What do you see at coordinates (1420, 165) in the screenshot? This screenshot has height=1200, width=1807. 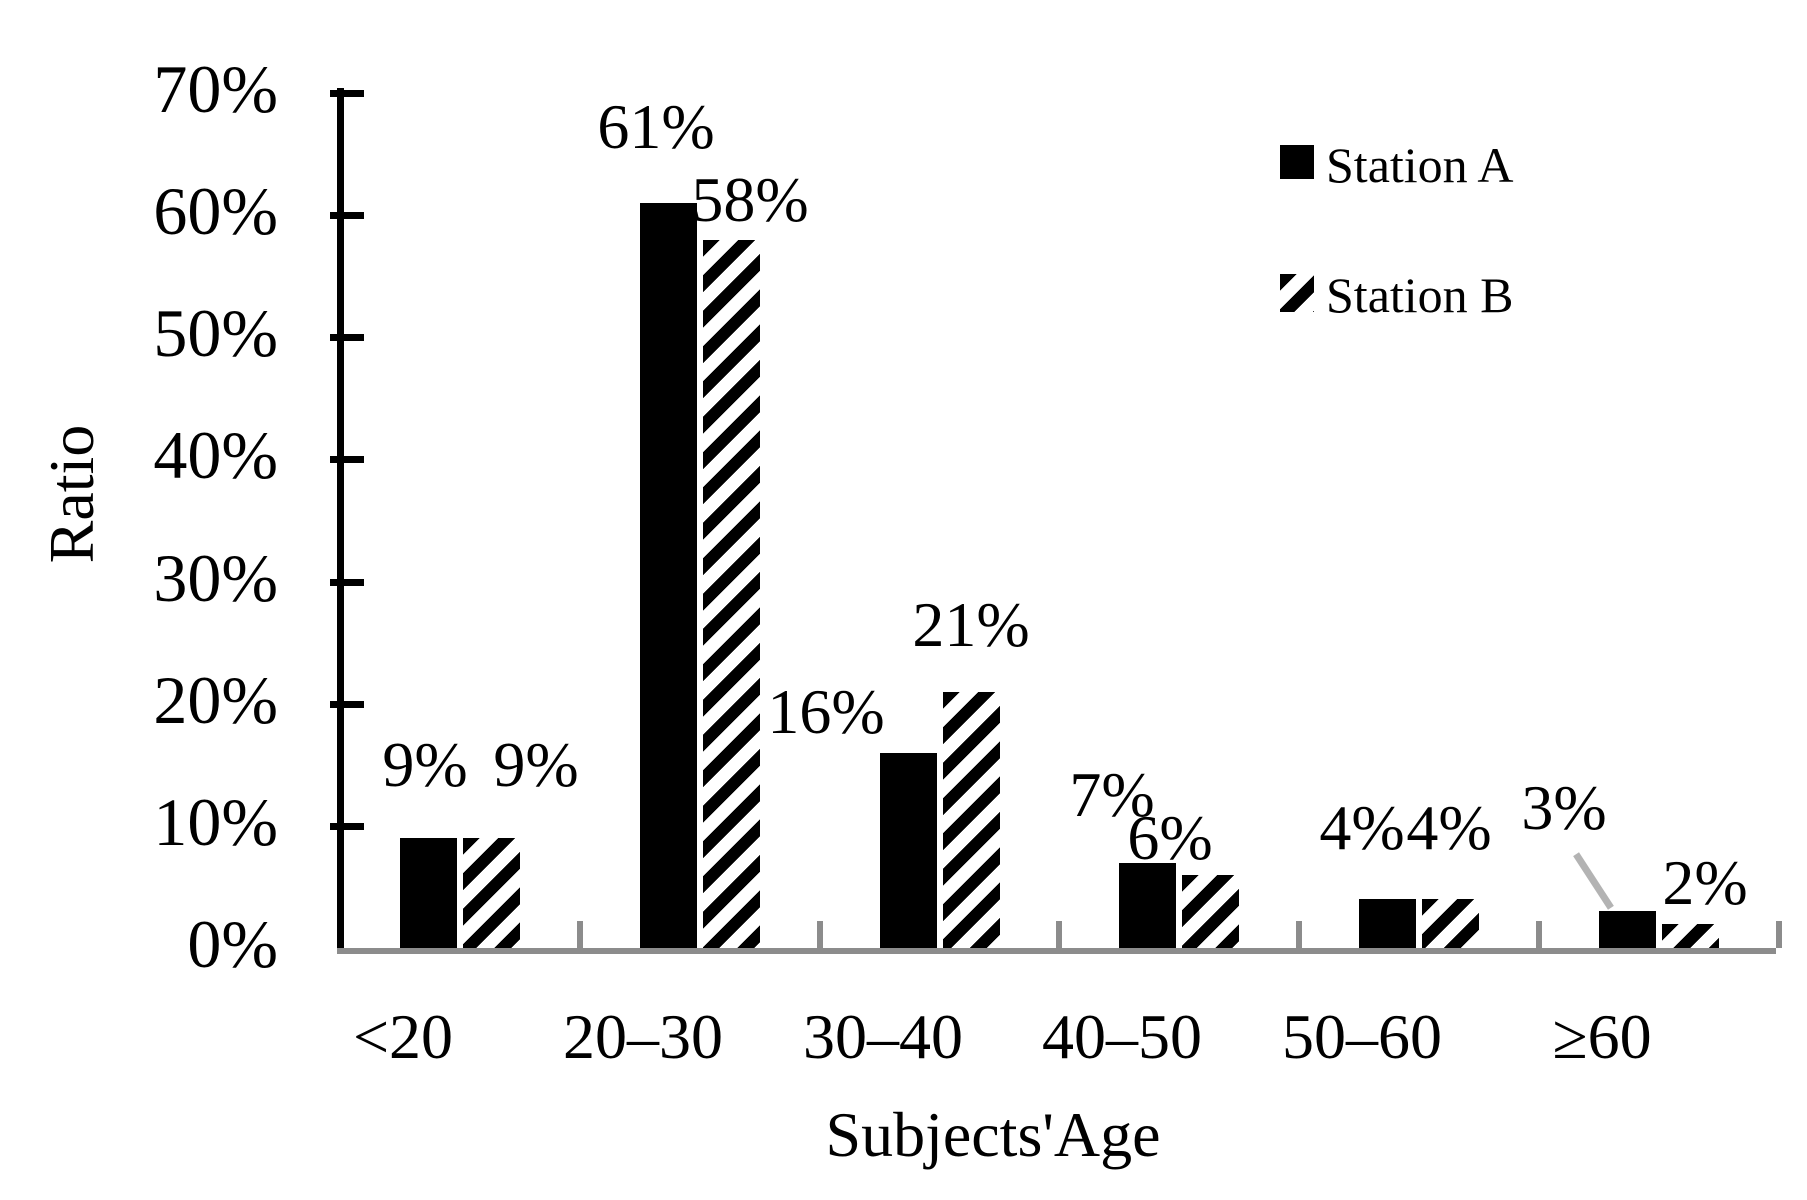 I see `legend-label-station-a: Station A` at bounding box center [1420, 165].